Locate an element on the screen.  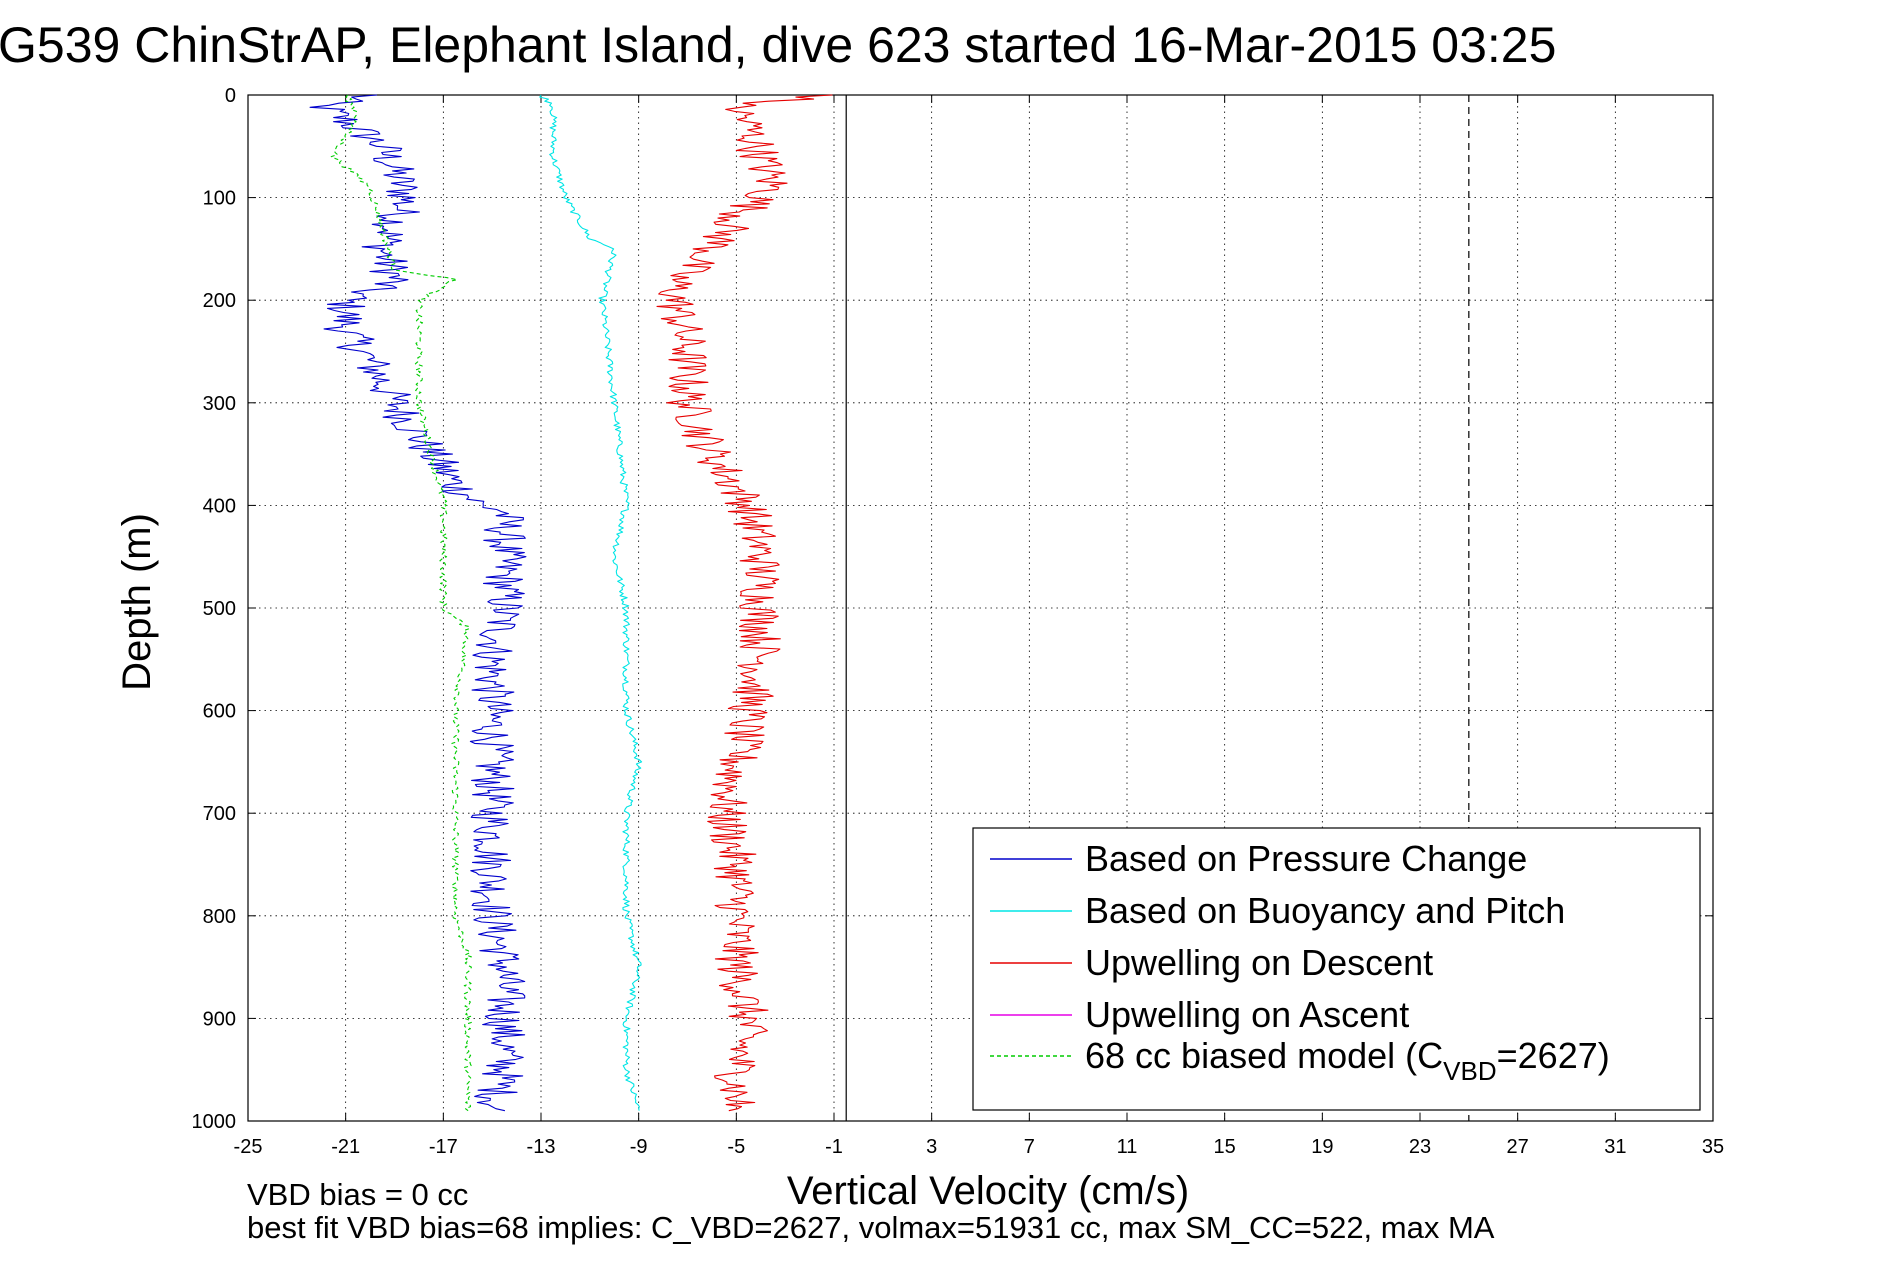
x-tick-label: -21 is located at coordinates (345, 1147).